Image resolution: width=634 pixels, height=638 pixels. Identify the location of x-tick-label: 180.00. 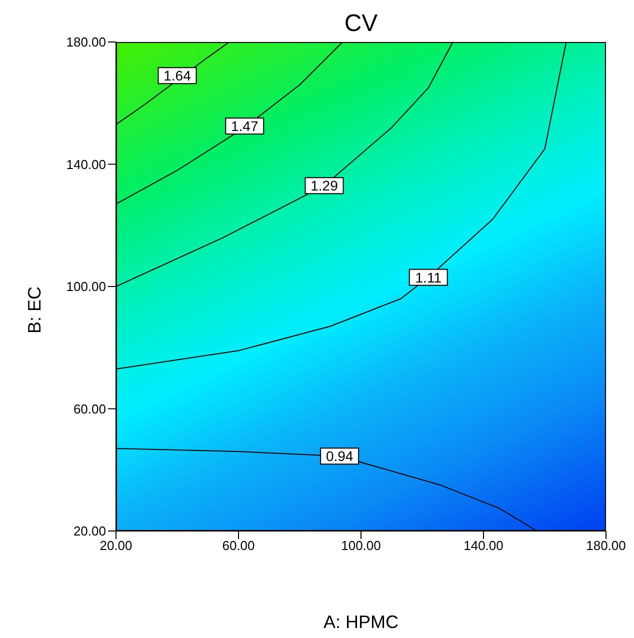
(606, 546).